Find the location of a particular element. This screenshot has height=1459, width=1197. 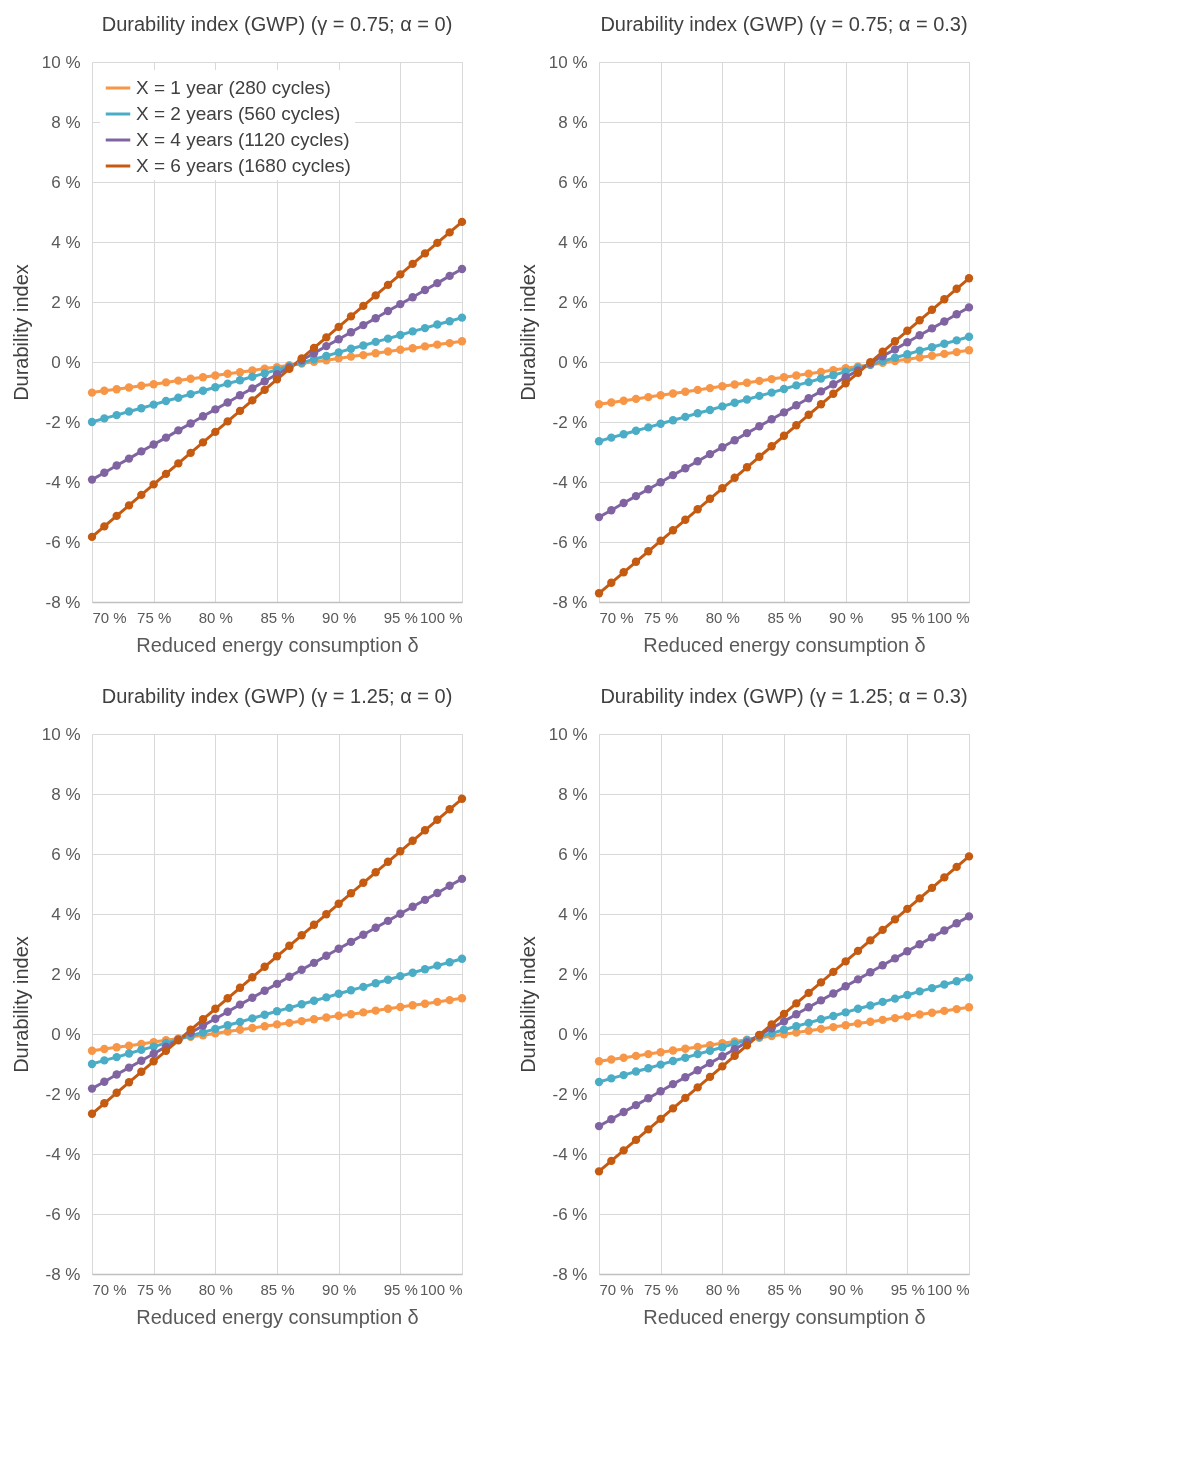

chart-title: Durability index (GWP) (γ = 0.75; α = 0.3) is located at coordinates (784, 24).